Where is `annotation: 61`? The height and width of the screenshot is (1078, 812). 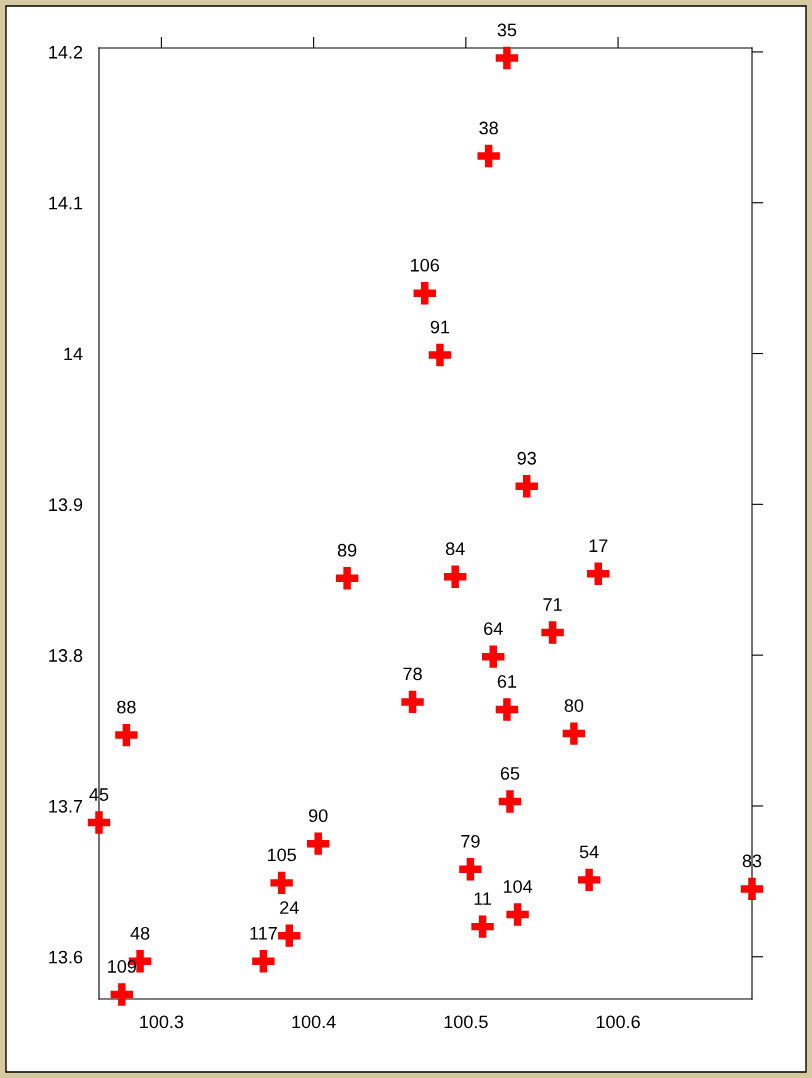
annotation: 61 is located at coordinates (507, 681).